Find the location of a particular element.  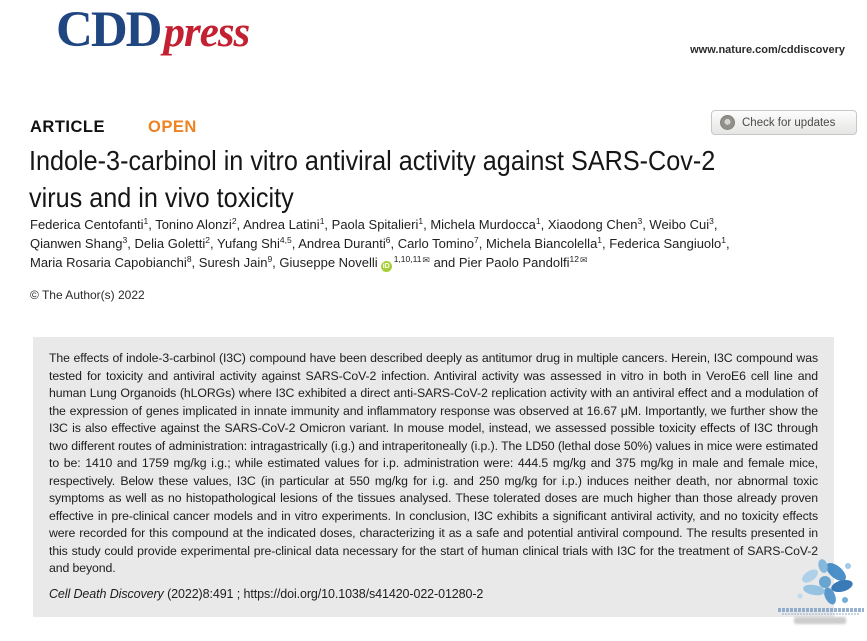

watermark-gray-stamp is located at coordinates (820, 620).